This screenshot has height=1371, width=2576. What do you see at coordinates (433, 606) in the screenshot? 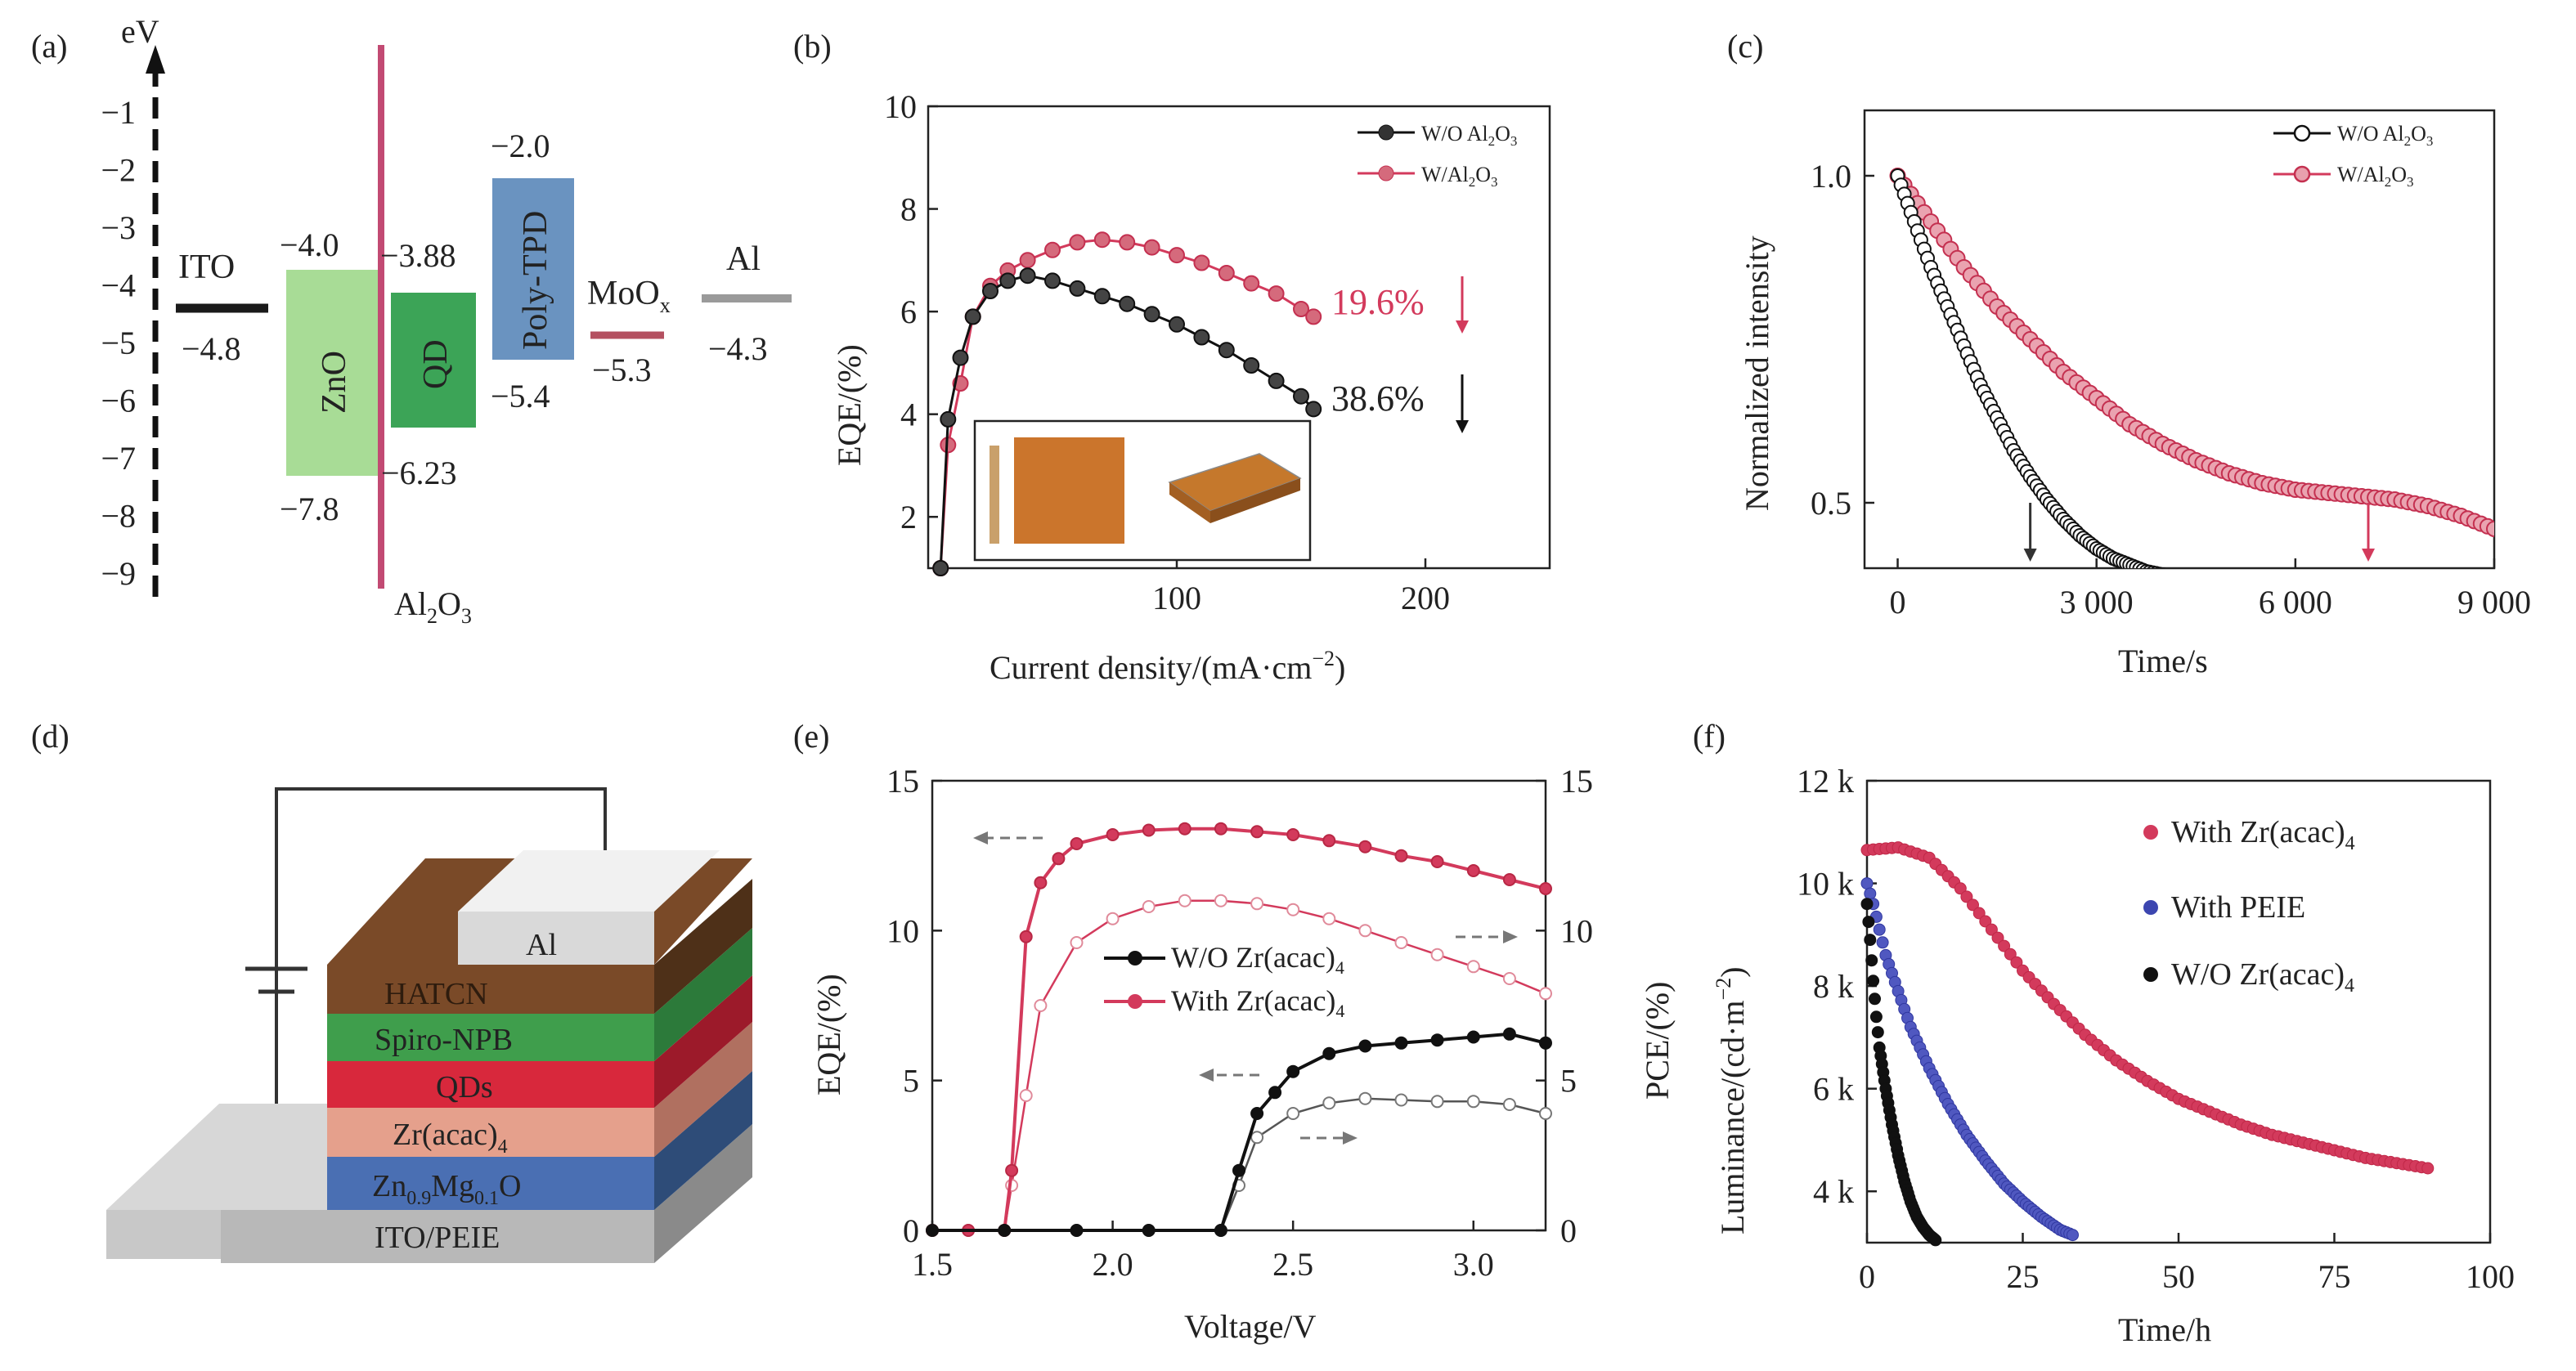
I see `al2o3-label: Al2O3` at bounding box center [433, 606].